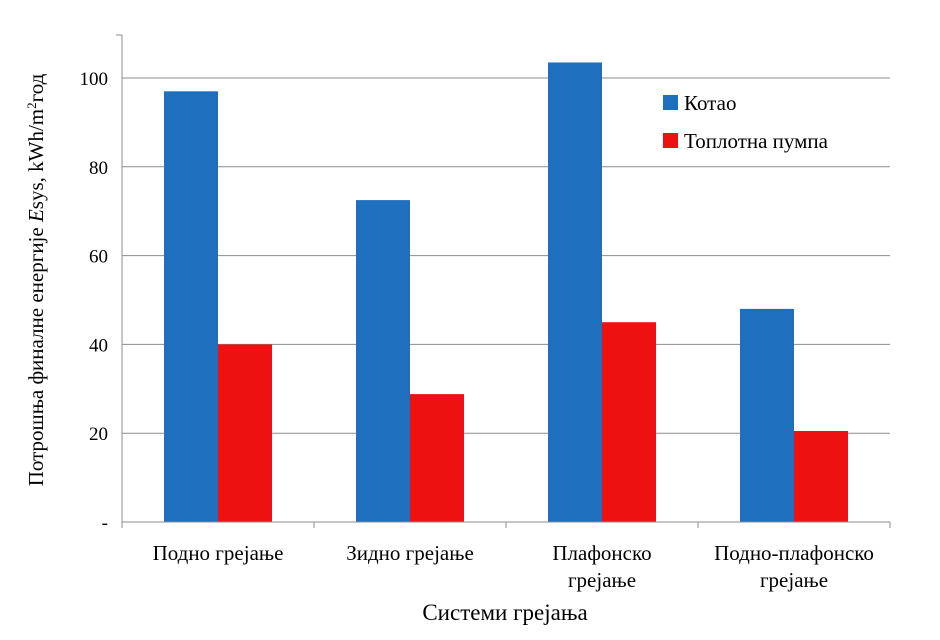 This screenshot has width=940, height=640. What do you see at coordinates (36, 354) in the screenshot?
I see `y-axis-label-prefix: Потрошња финалне енергије` at bounding box center [36, 354].